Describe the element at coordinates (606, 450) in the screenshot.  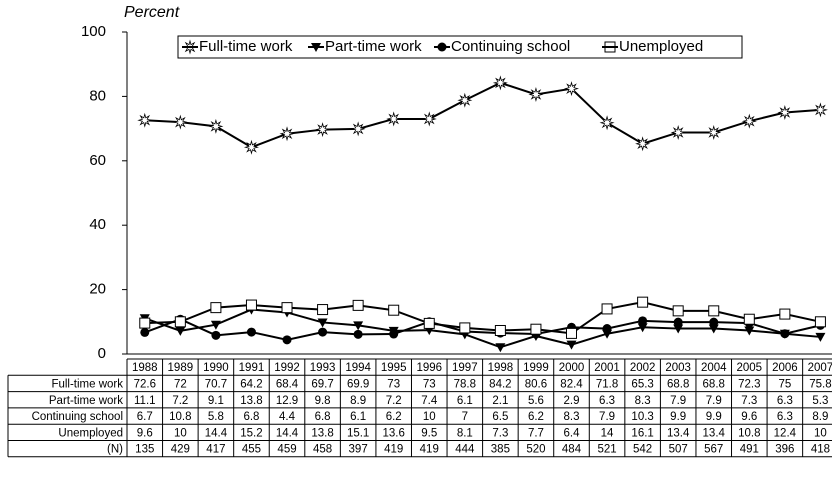
I see `table-cell: 521` at that location.